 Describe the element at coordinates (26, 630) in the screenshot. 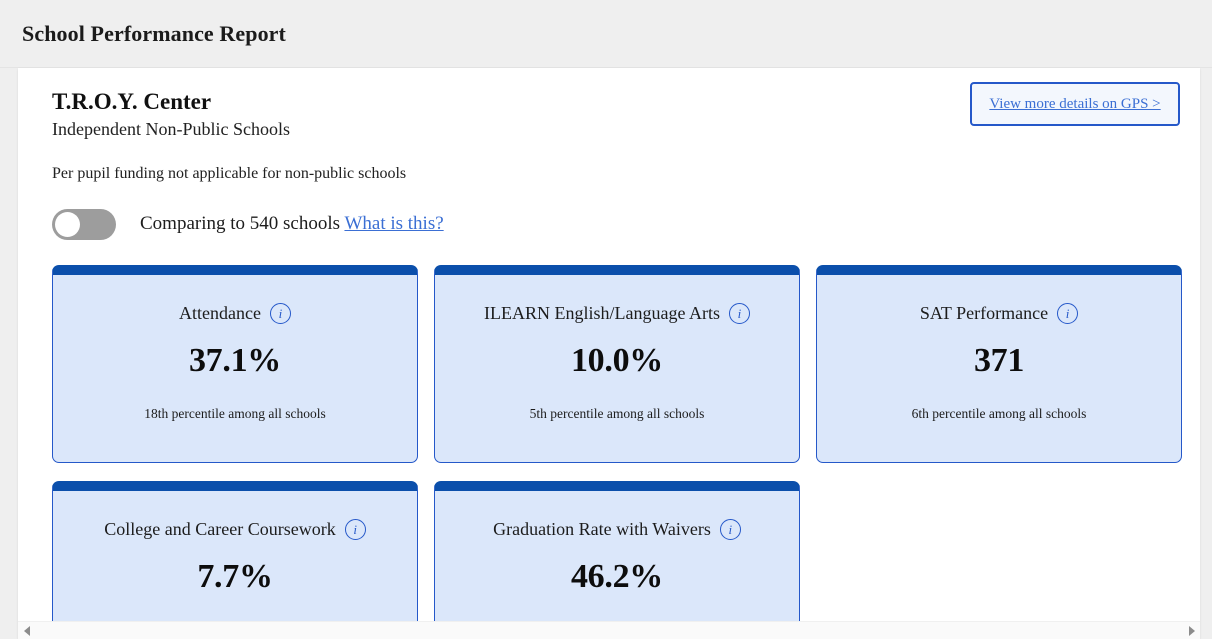

I see `triangle-left-icon` at that location.